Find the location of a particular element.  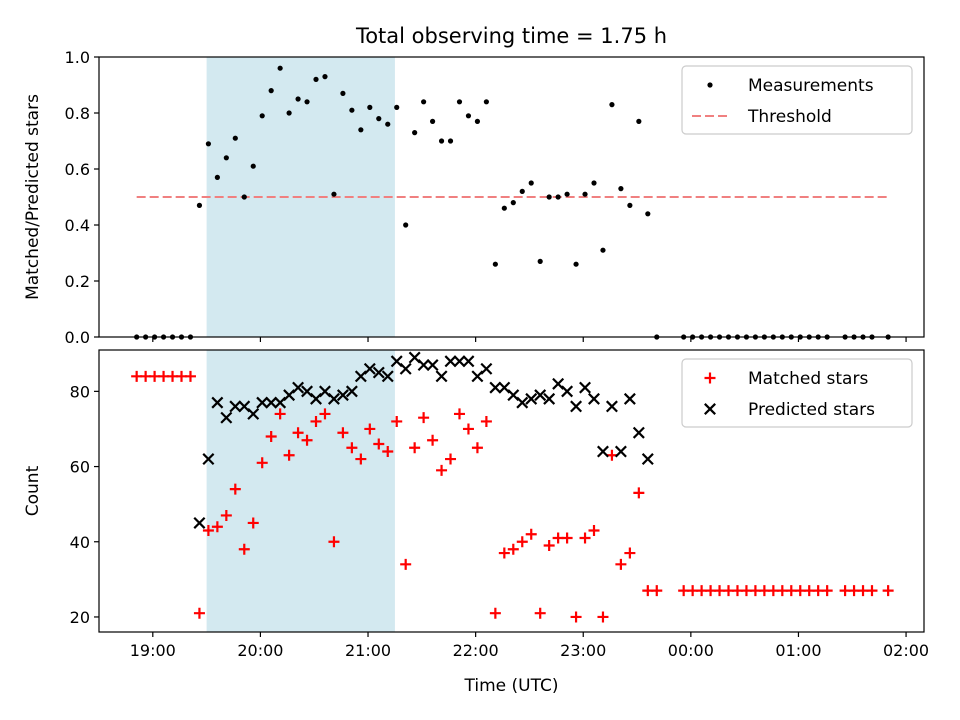

x-tick-label: 22:00 is located at coordinates (476, 650).